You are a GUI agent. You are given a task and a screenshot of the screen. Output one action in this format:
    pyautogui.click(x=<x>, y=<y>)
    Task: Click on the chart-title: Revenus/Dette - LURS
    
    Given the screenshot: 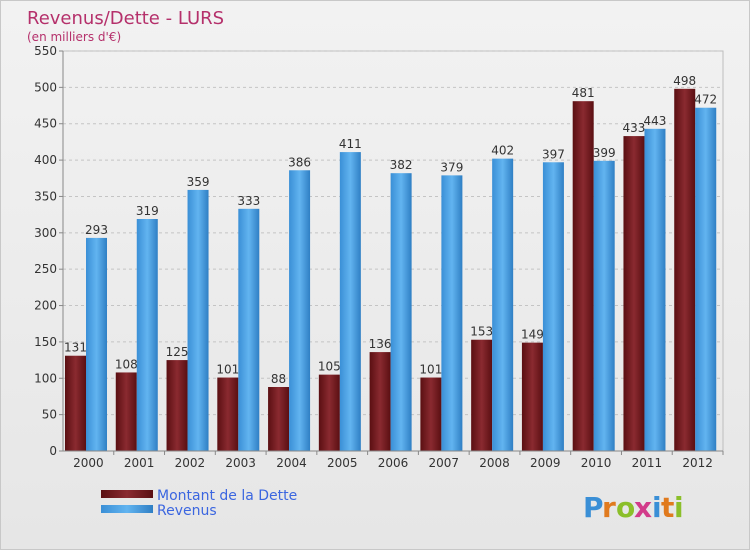 What is the action you would take?
    pyautogui.click(x=125, y=18)
    